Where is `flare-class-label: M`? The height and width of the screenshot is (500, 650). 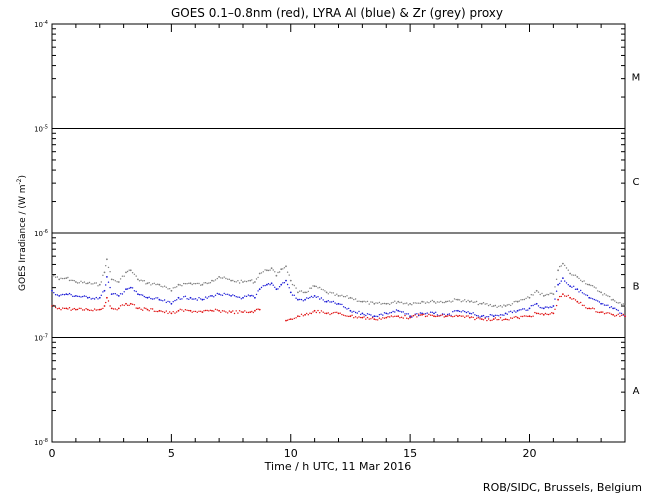 flare-class-label: M is located at coordinates (636, 77).